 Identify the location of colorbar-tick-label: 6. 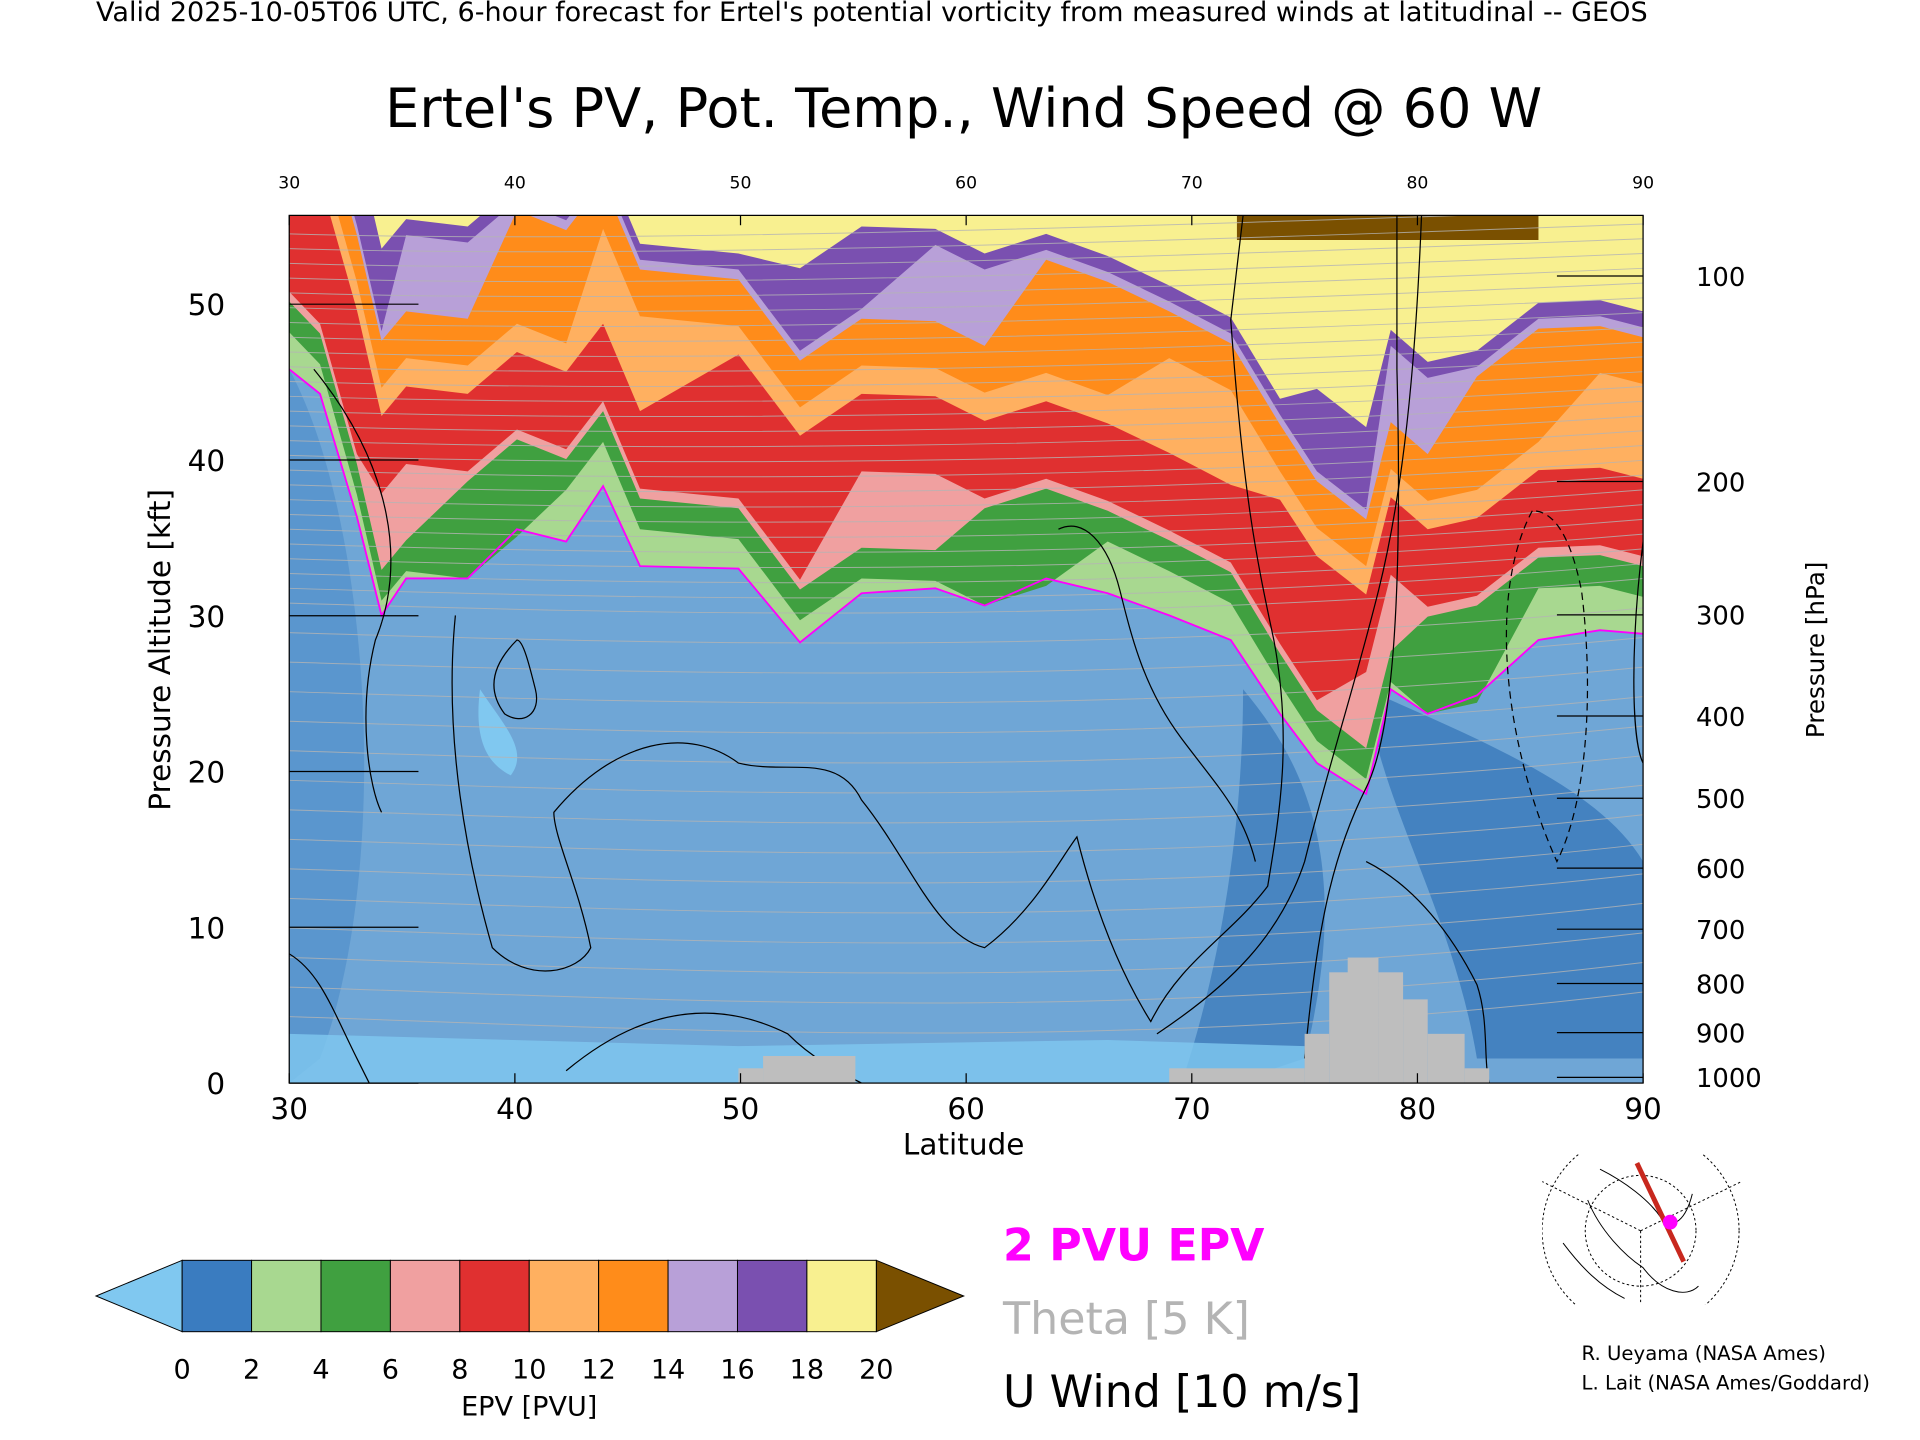
(390, 1369).